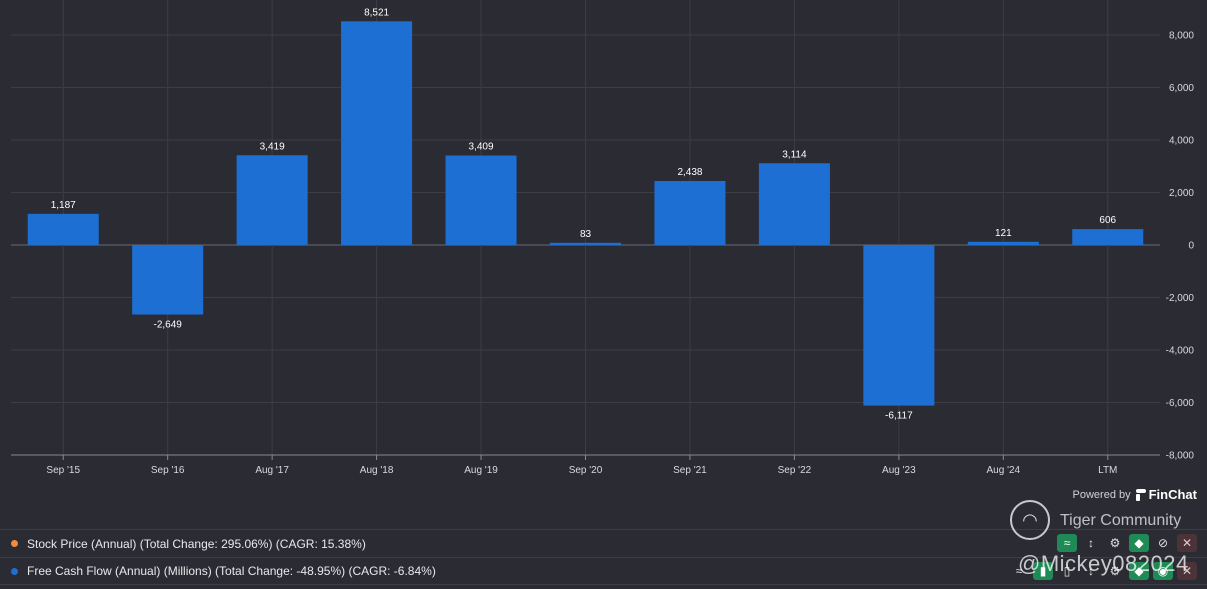 Image resolution: width=1207 pixels, height=589 pixels. I want to click on legend-dot-free-cash-flow, so click(14, 571).